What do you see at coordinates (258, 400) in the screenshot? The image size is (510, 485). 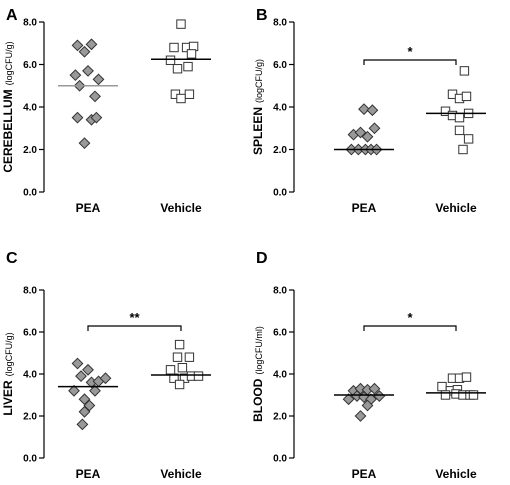 I see `y-axis-label-name: BLOOD` at bounding box center [258, 400].